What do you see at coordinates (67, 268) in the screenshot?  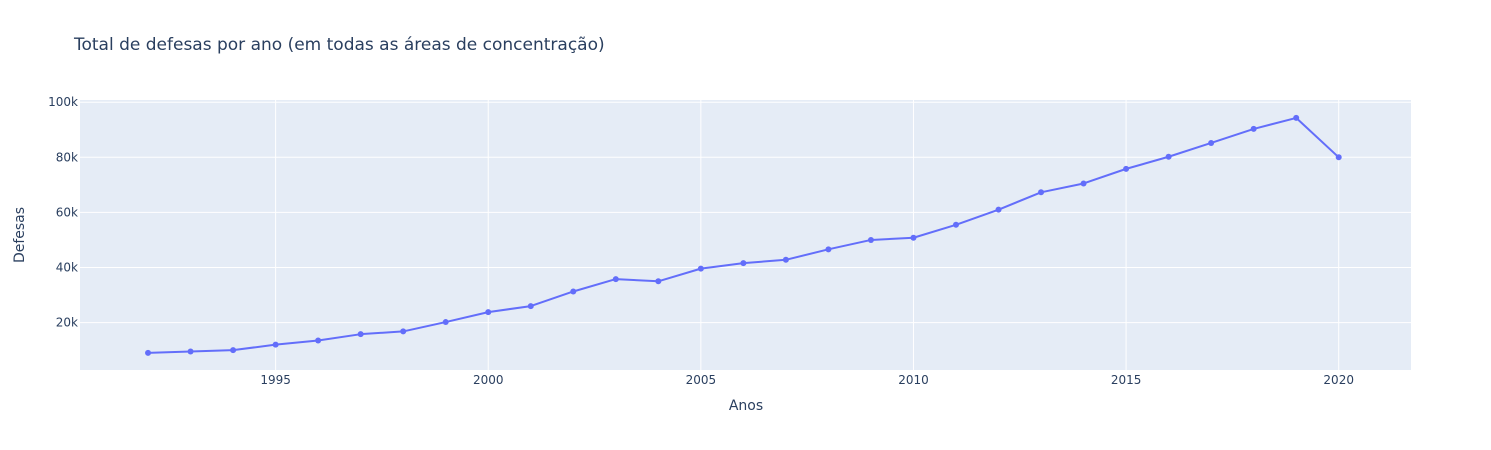 I see `y-tick-label: 40k` at bounding box center [67, 268].